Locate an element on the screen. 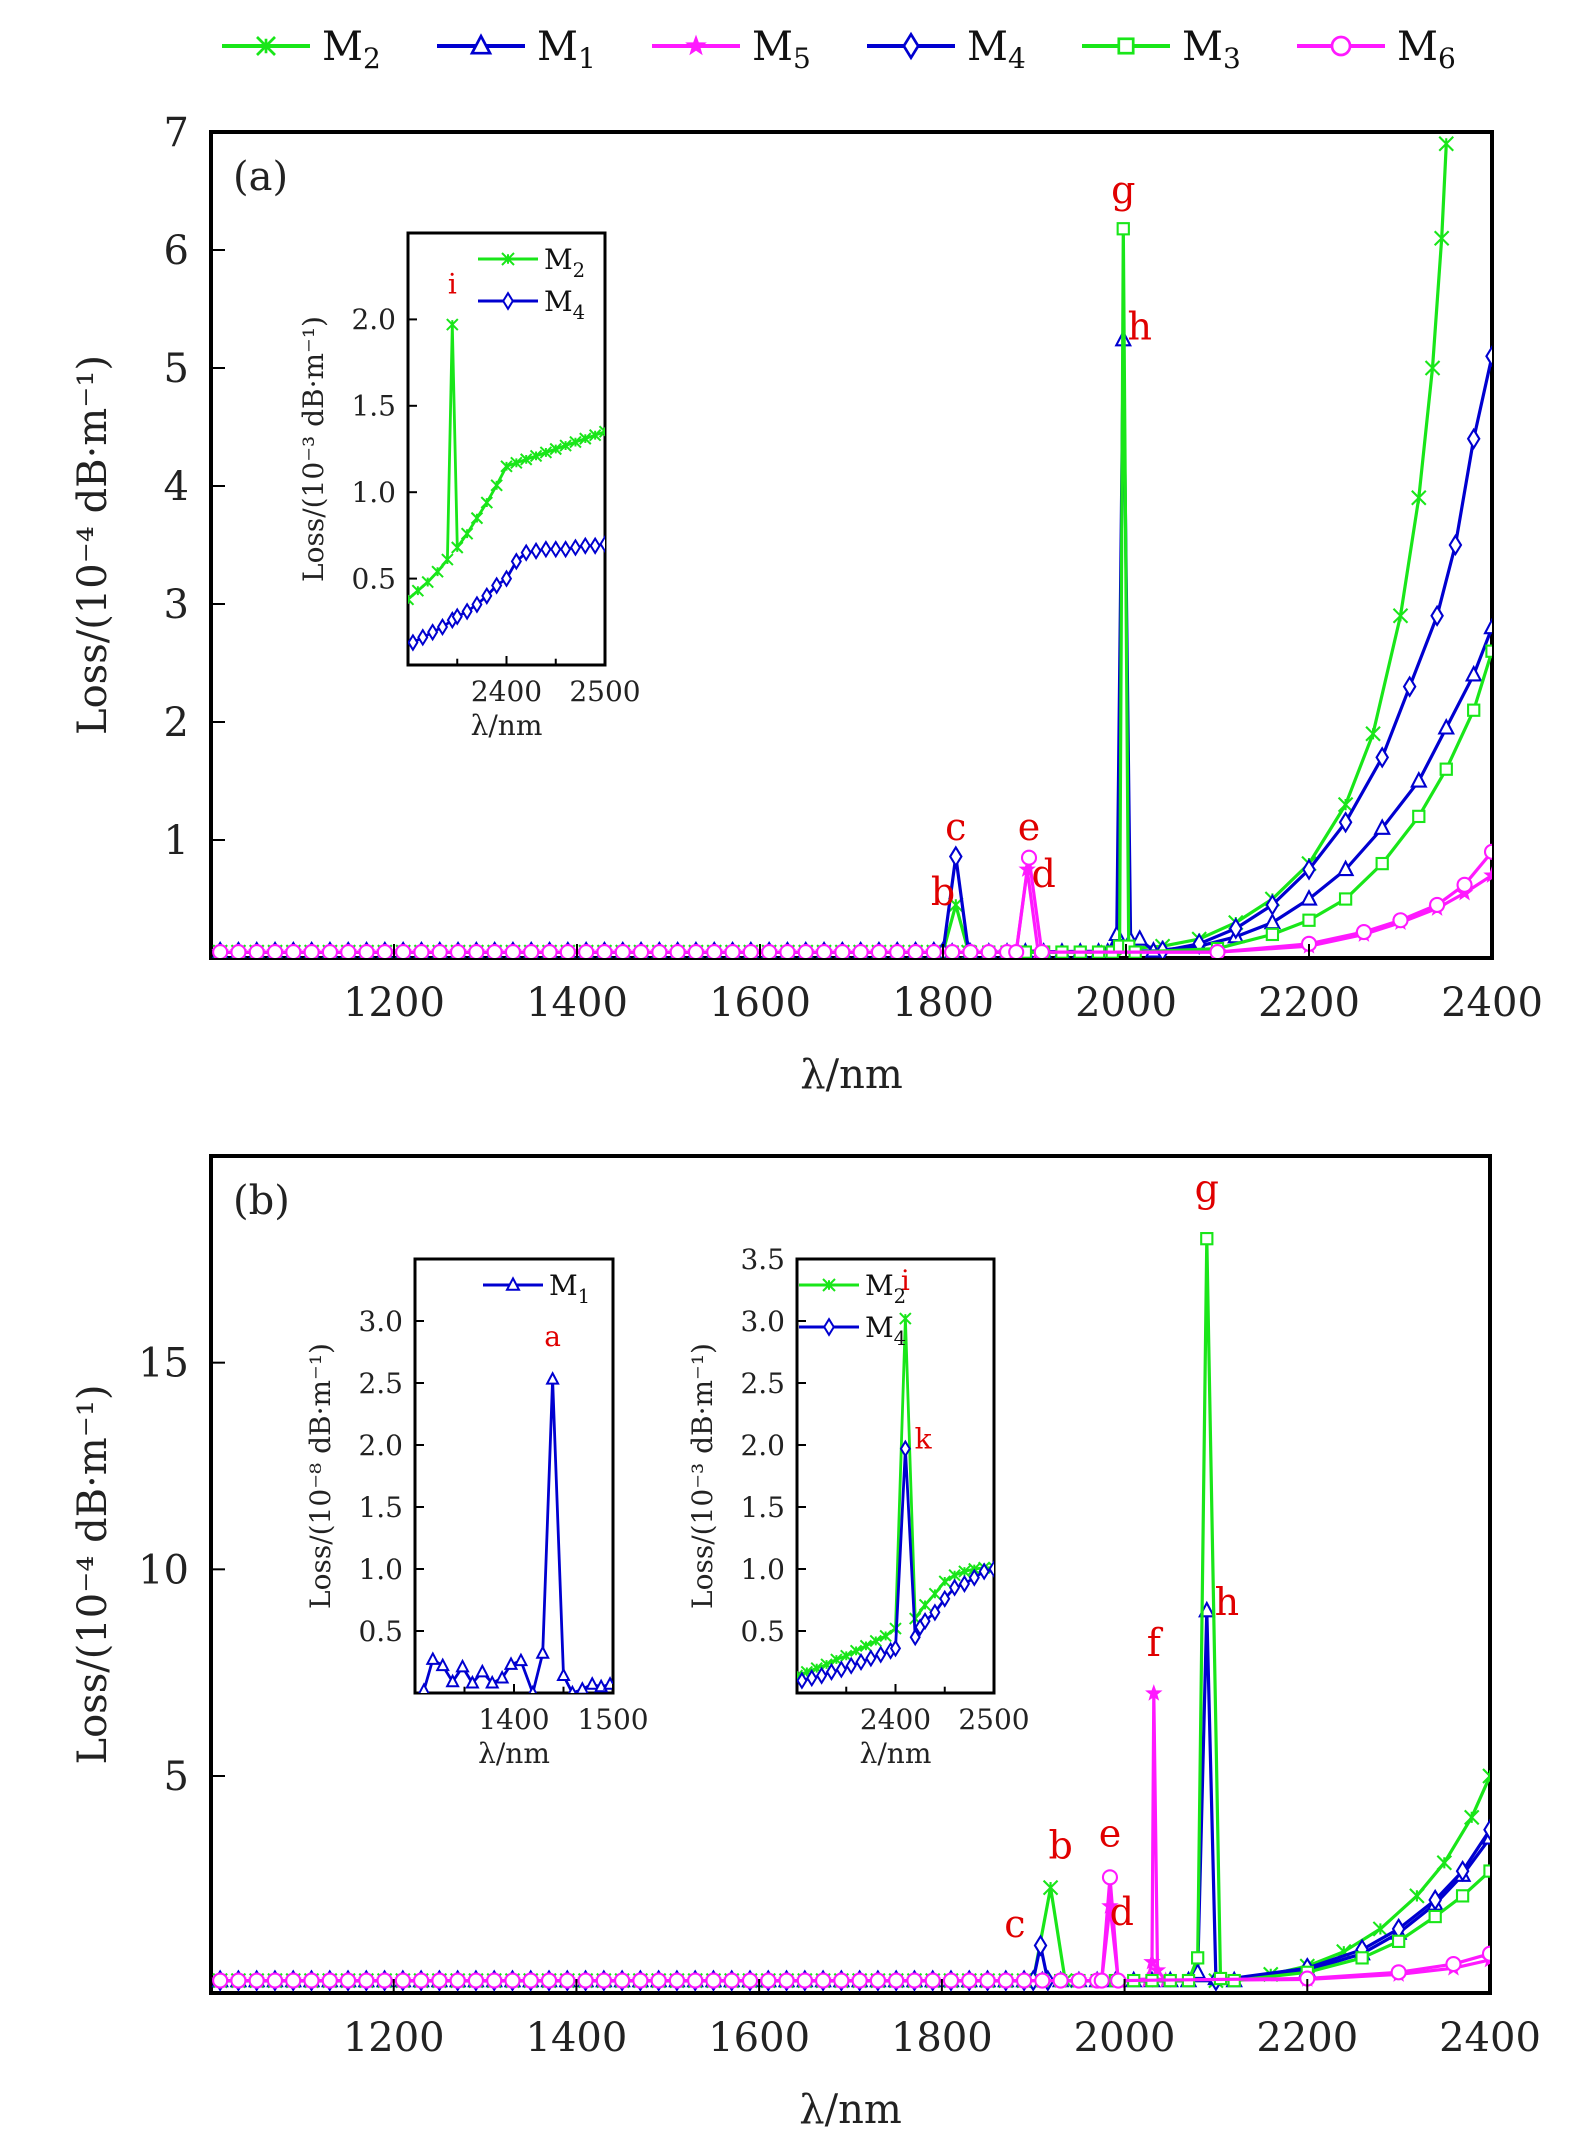  diamond-marker-icon is located at coordinates (508, 301).